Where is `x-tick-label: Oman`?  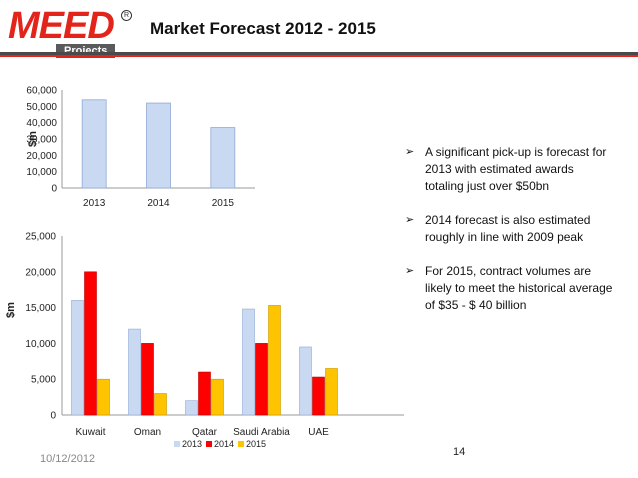
x-tick-label: Oman is located at coordinates (147, 432).